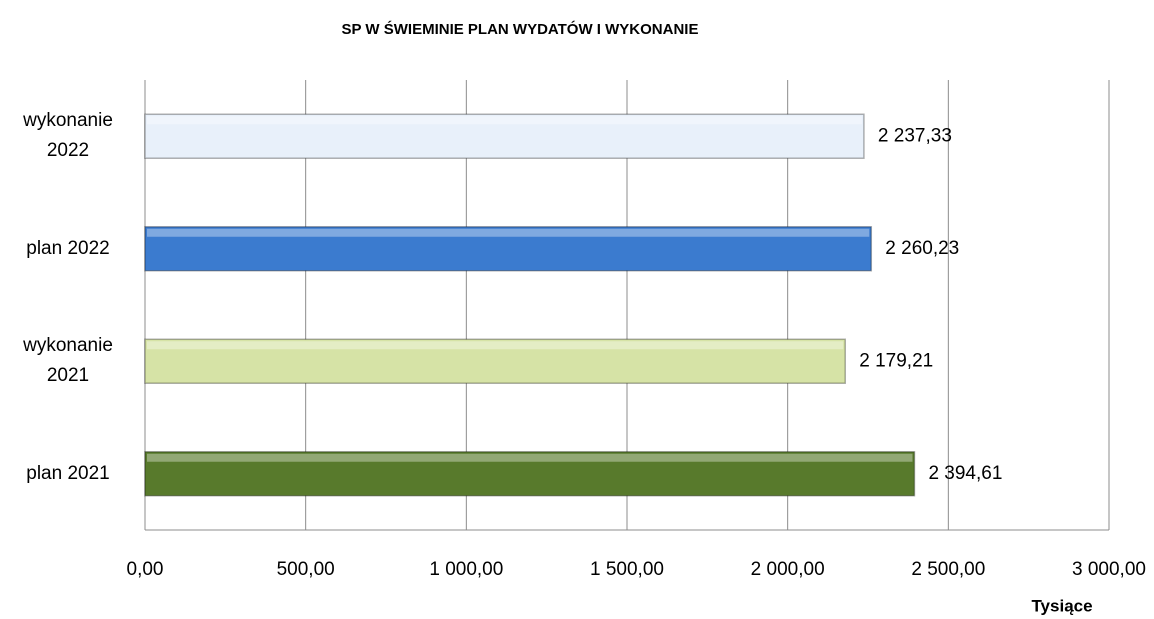 The image size is (1154, 619). I want to click on x-tick-label: 2 500,00, so click(948, 569).